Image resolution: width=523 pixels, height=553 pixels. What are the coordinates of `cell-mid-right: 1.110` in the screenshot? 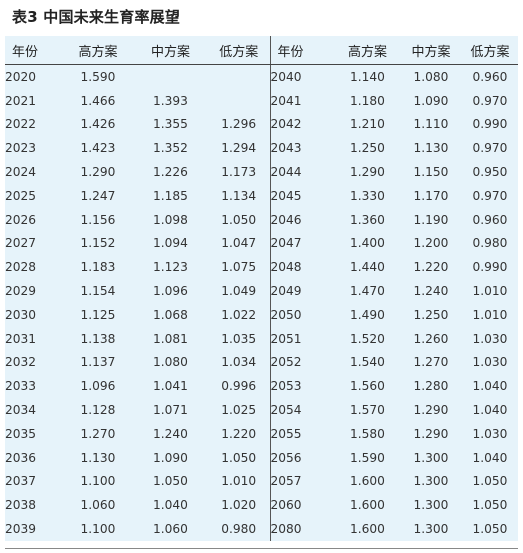 It's located at (431, 124).